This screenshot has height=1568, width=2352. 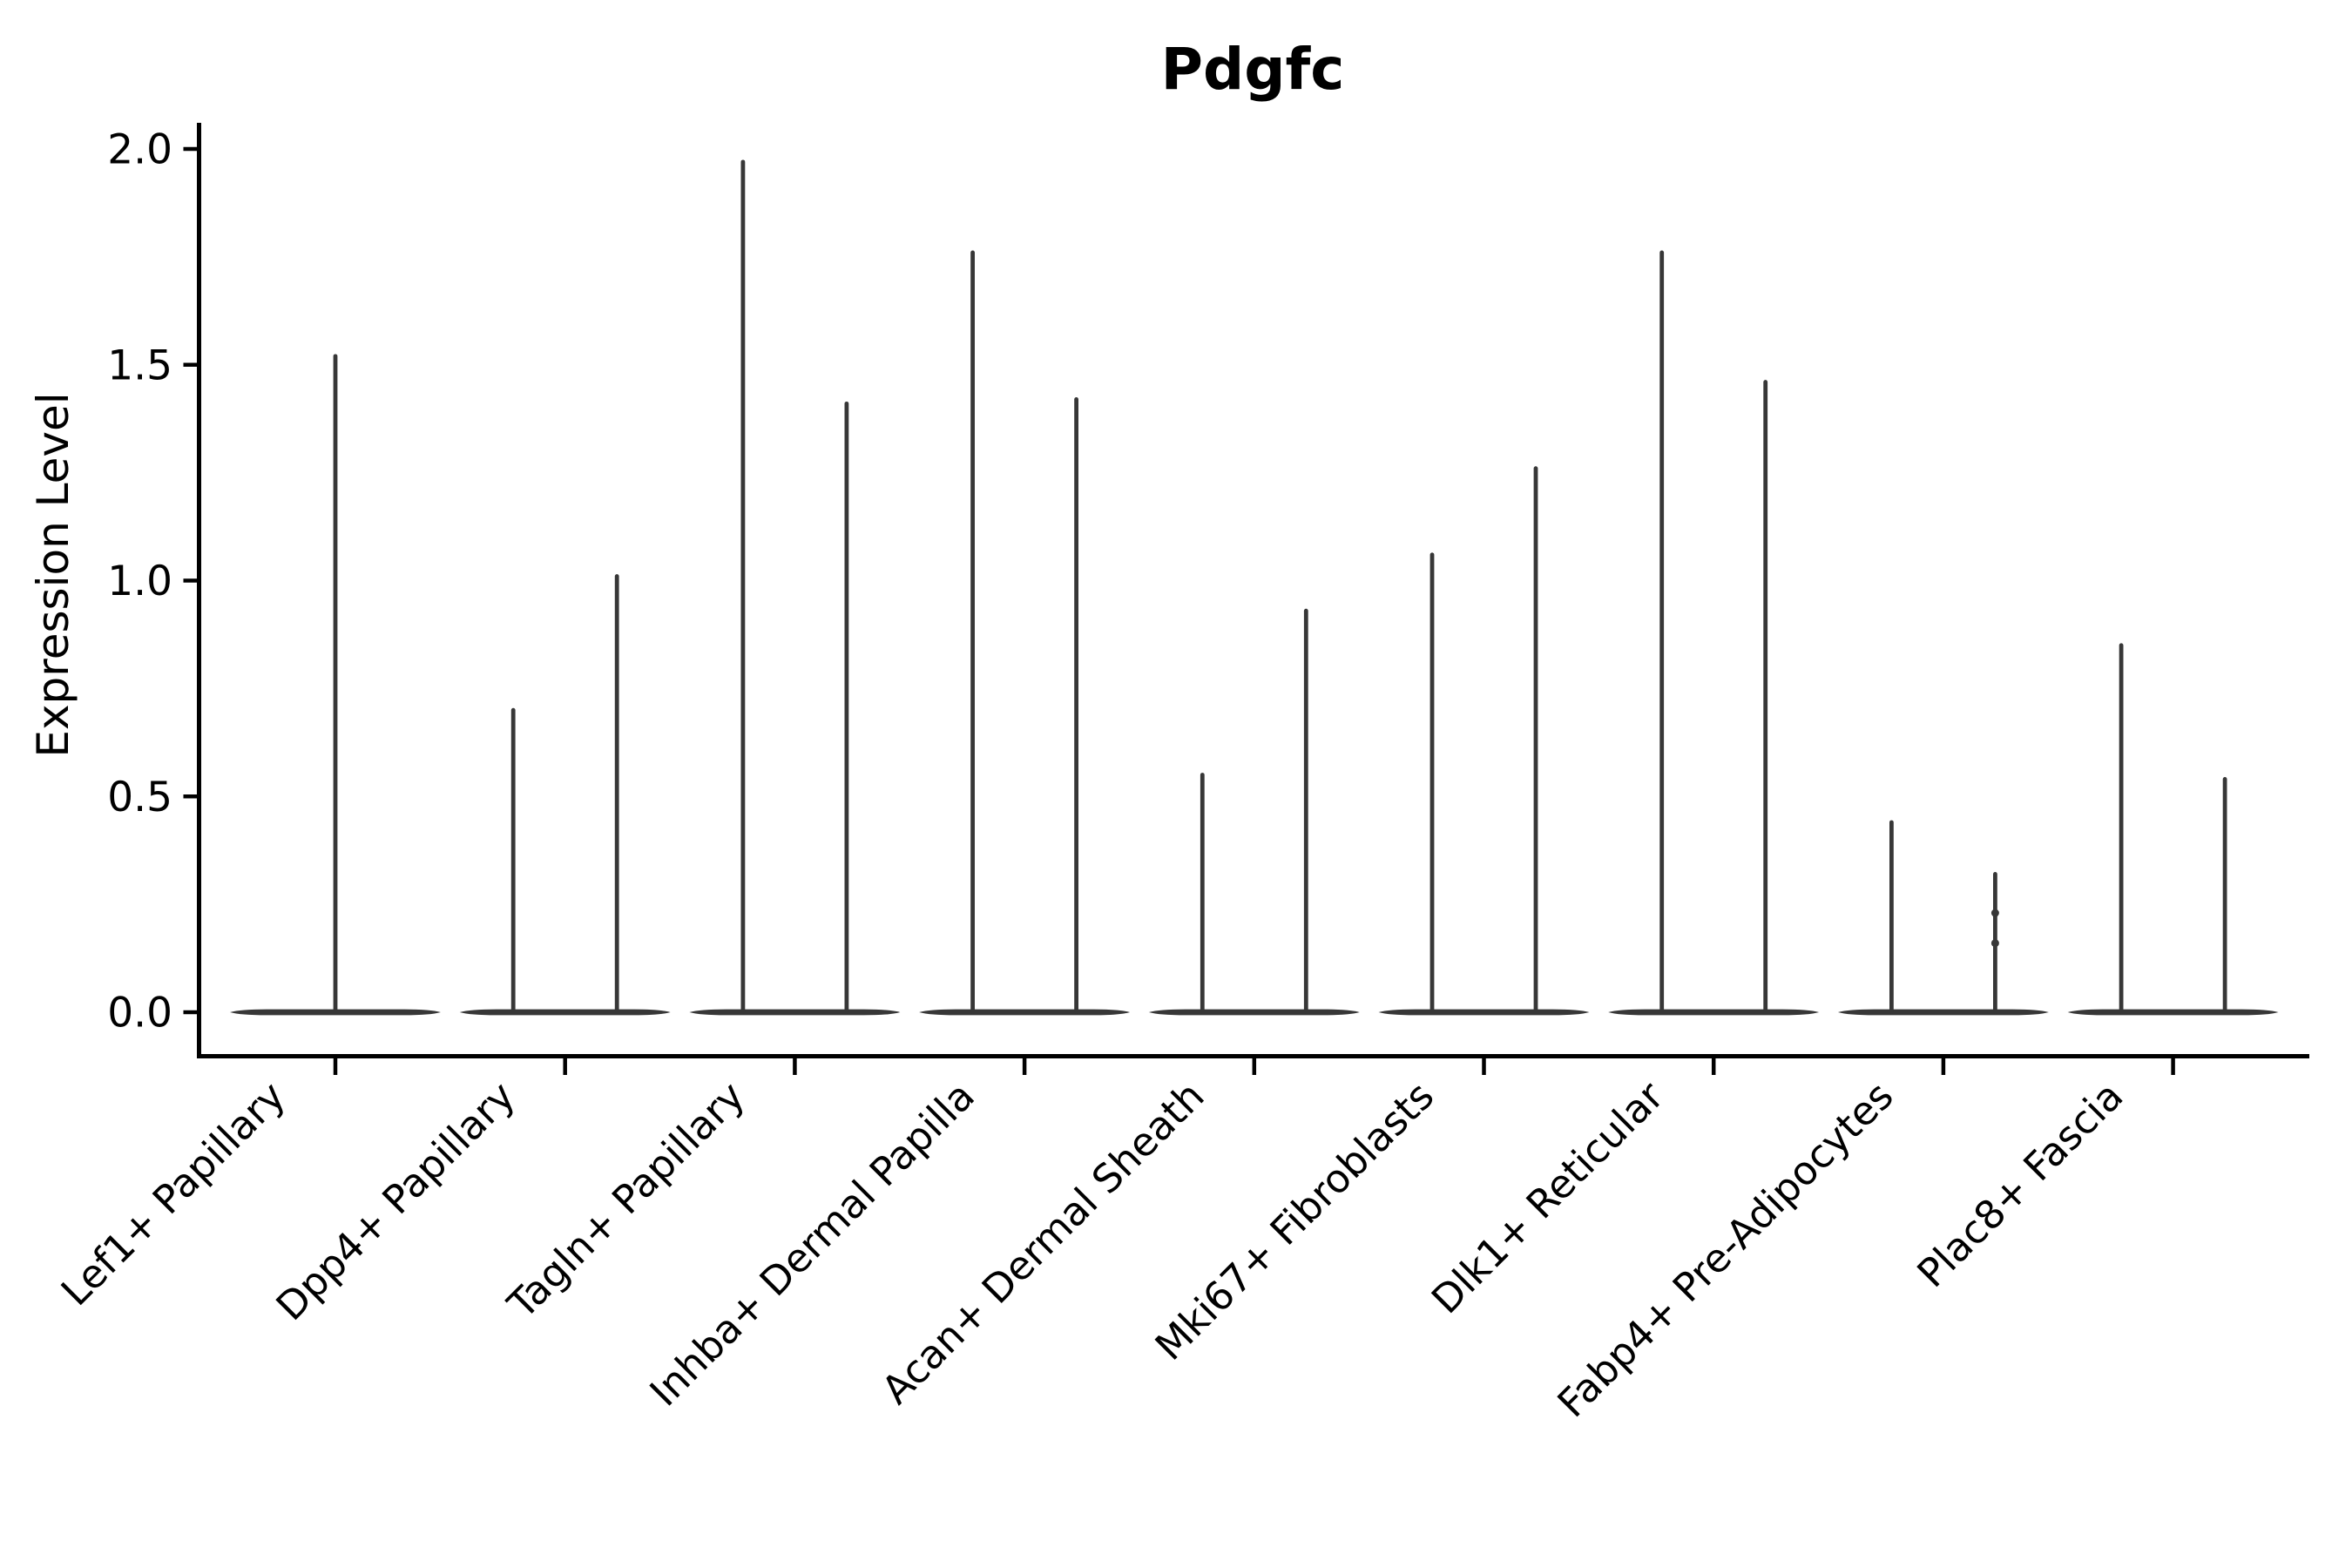 What do you see at coordinates (1548, 1197) in the screenshot?
I see `x-tick-label: Dlk1+ Reticular` at bounding box center [1548, 1197].